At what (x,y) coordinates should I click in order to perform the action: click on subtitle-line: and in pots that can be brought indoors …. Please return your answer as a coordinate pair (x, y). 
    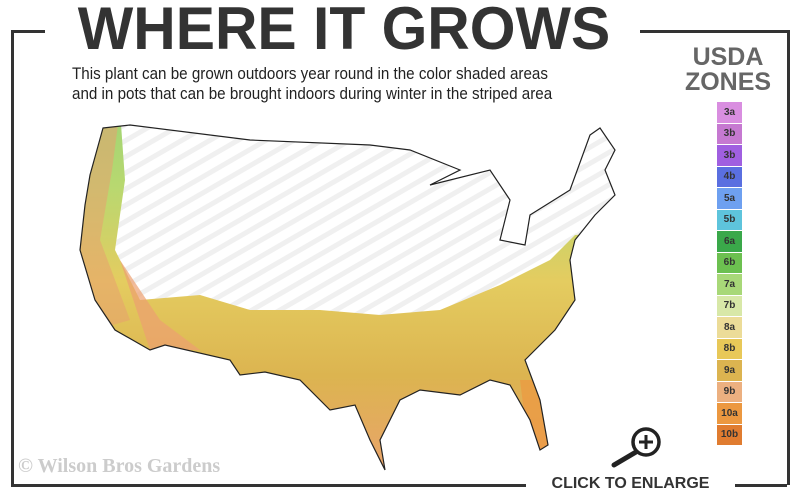
    Looking at the image, I should click on (312, 94).